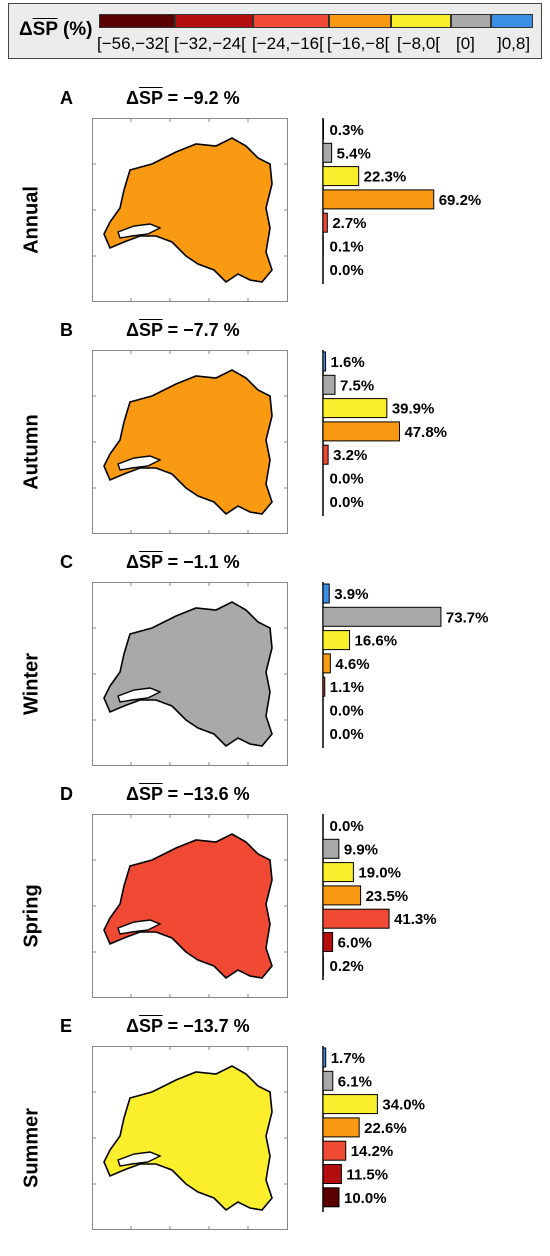  What do you see at coordinates (66, 794) in the screenshot?
I see `panel-letter: D` at bounding box center [66, 794].